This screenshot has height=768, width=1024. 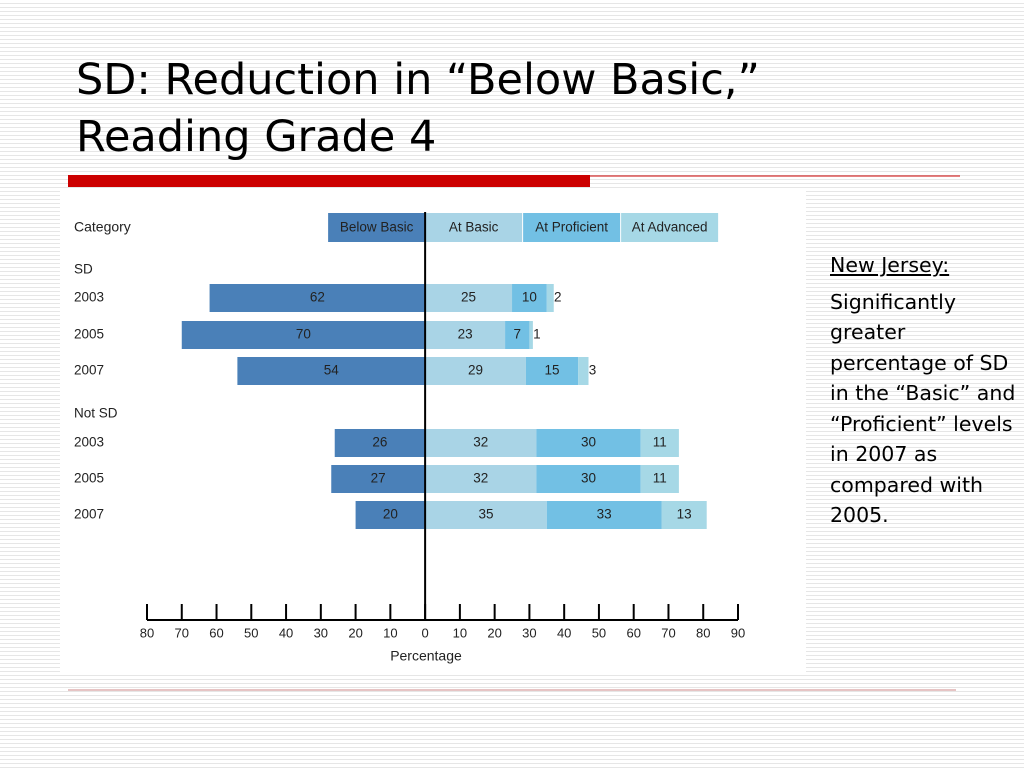 I want to click on note-heading: New Jersey:, so click(x=890, y=265).